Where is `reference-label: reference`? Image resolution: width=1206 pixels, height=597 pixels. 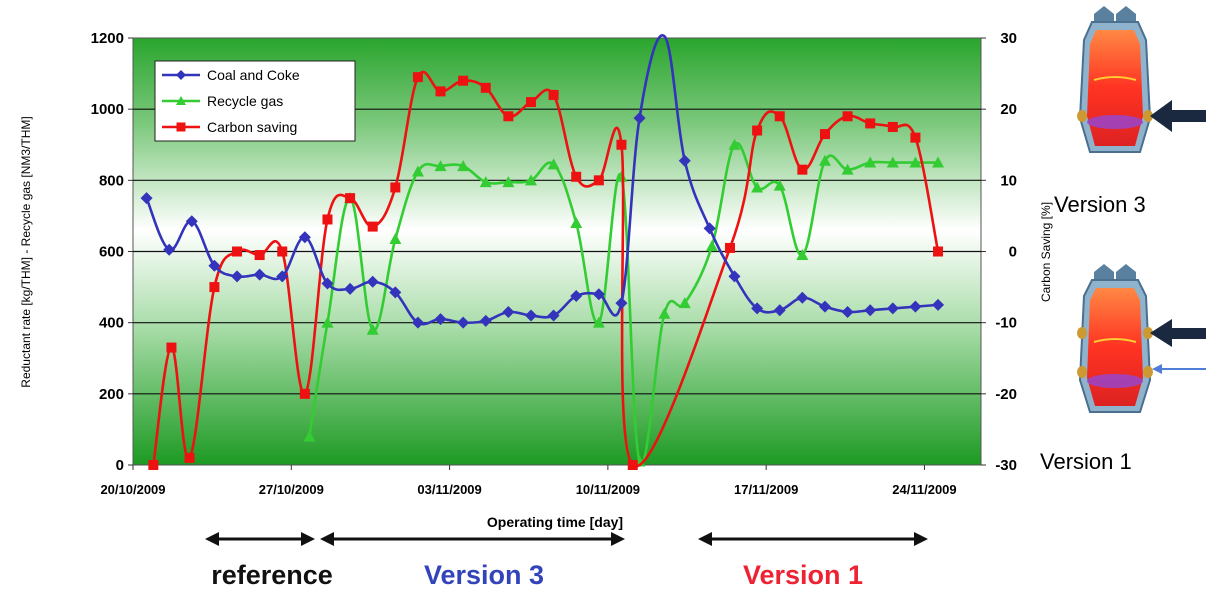 reference-label: reference is located at coordinates (272, 575).